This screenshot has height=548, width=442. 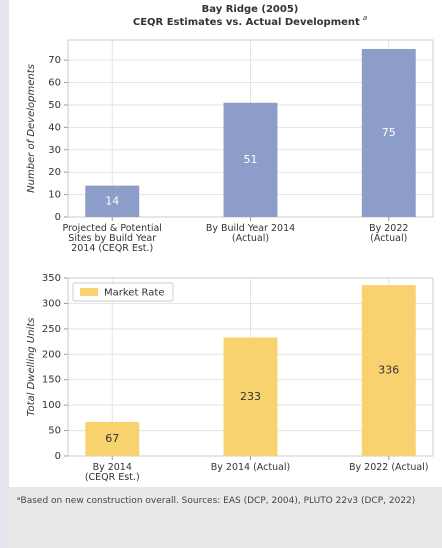 What do you see at coordinates (54, 172) in the screenshot?
I see `y-tick-label: 20` at bounding box center [54, 172].